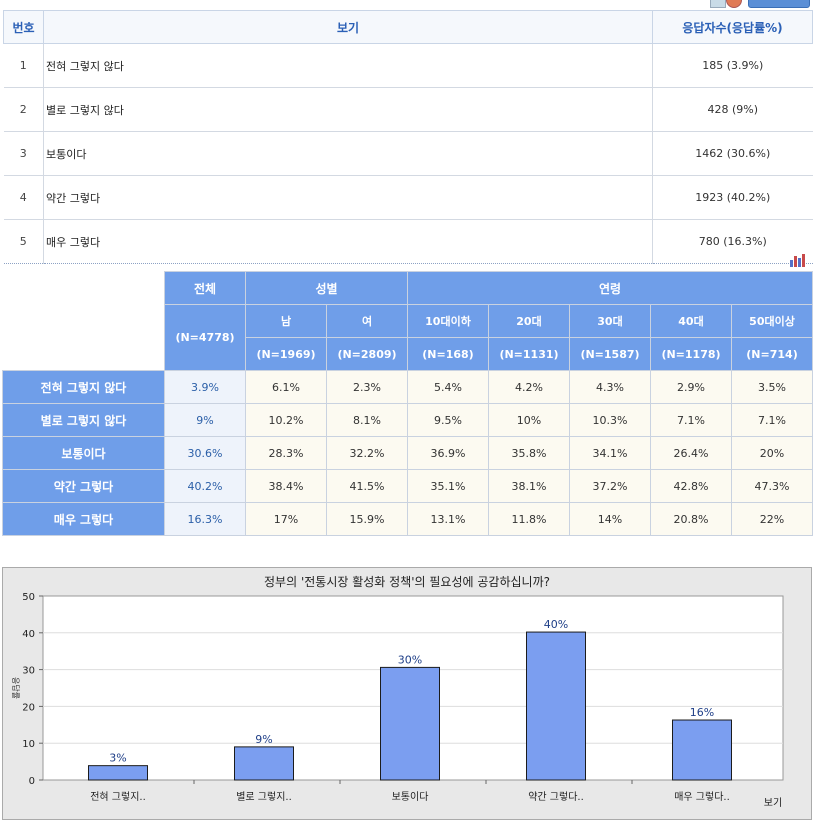 This screenshot has height=825, width=818. Describe the element at coordinates (772, 354) in the screenshot. I see `col-n: (N=714)` at that location.